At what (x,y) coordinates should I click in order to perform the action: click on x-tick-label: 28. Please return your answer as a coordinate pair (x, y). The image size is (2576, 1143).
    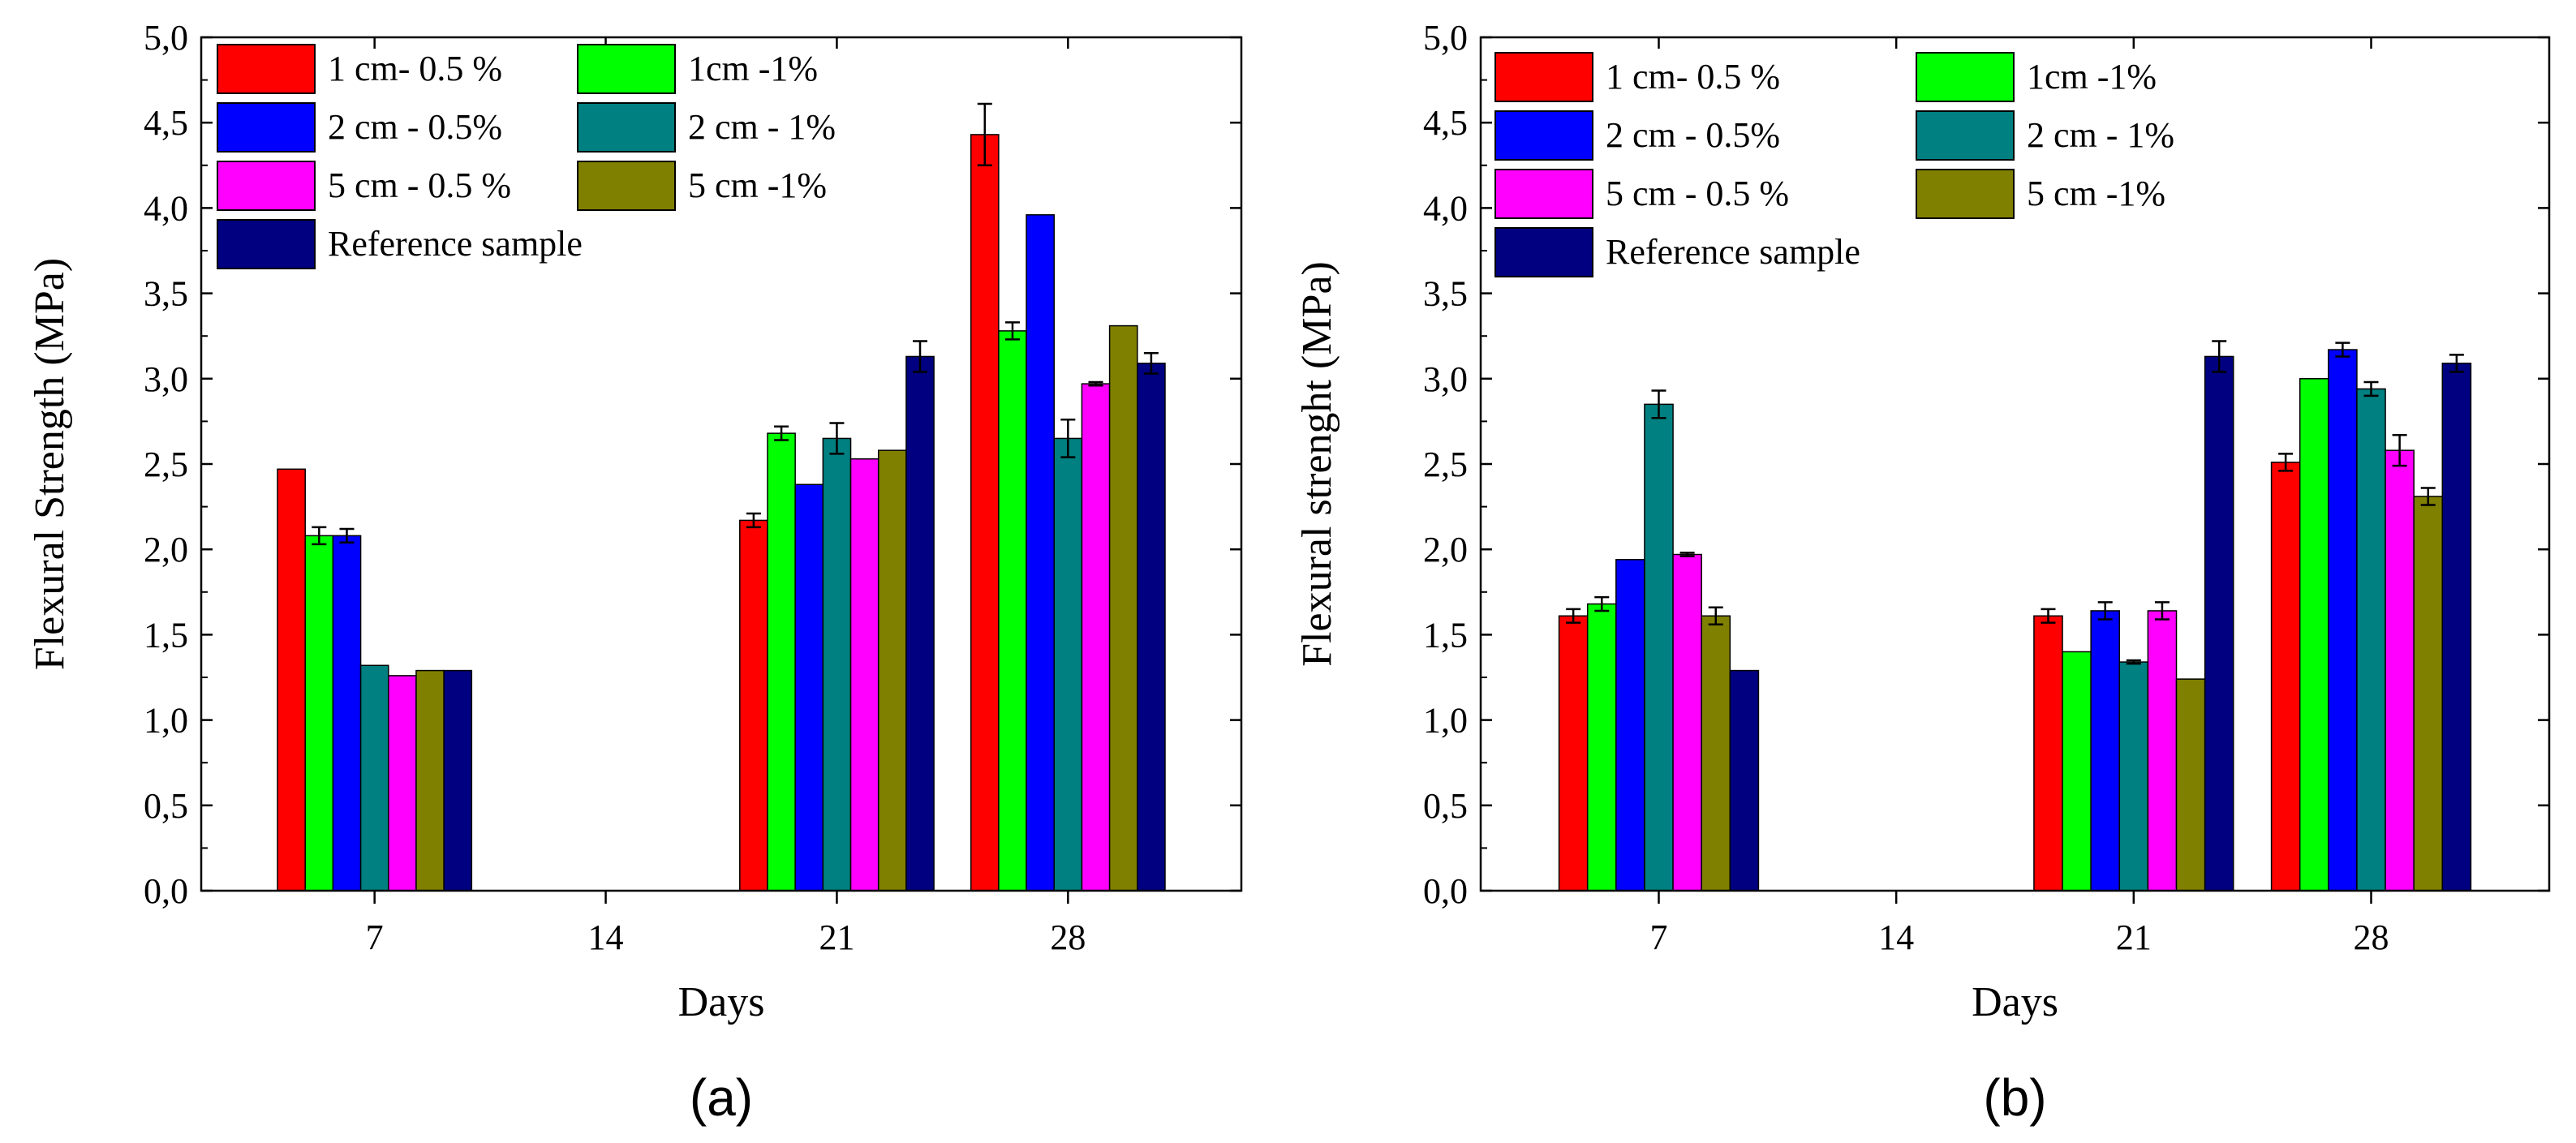
    Looking at the image, I should click on (1068, 937).